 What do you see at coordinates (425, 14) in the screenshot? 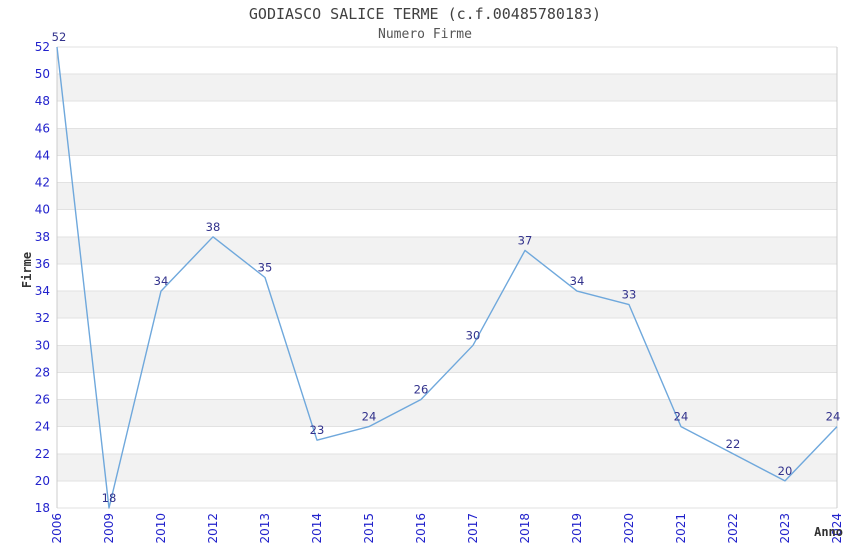
I see `chart-title: GODIASCO SALICE TERME (c.f.00485780183)` at bounding box center [425, 14].